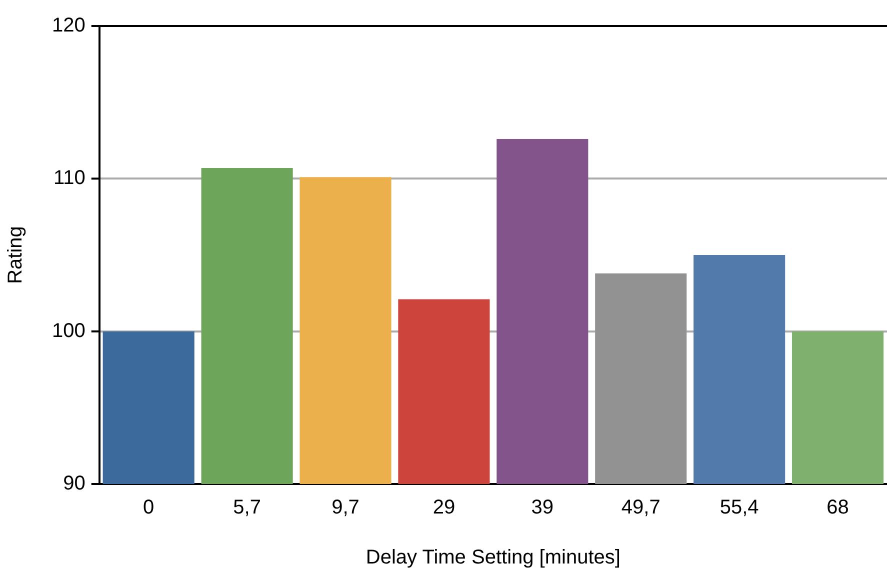  I want to click on x-tick-label: 29, so click(444, 507).